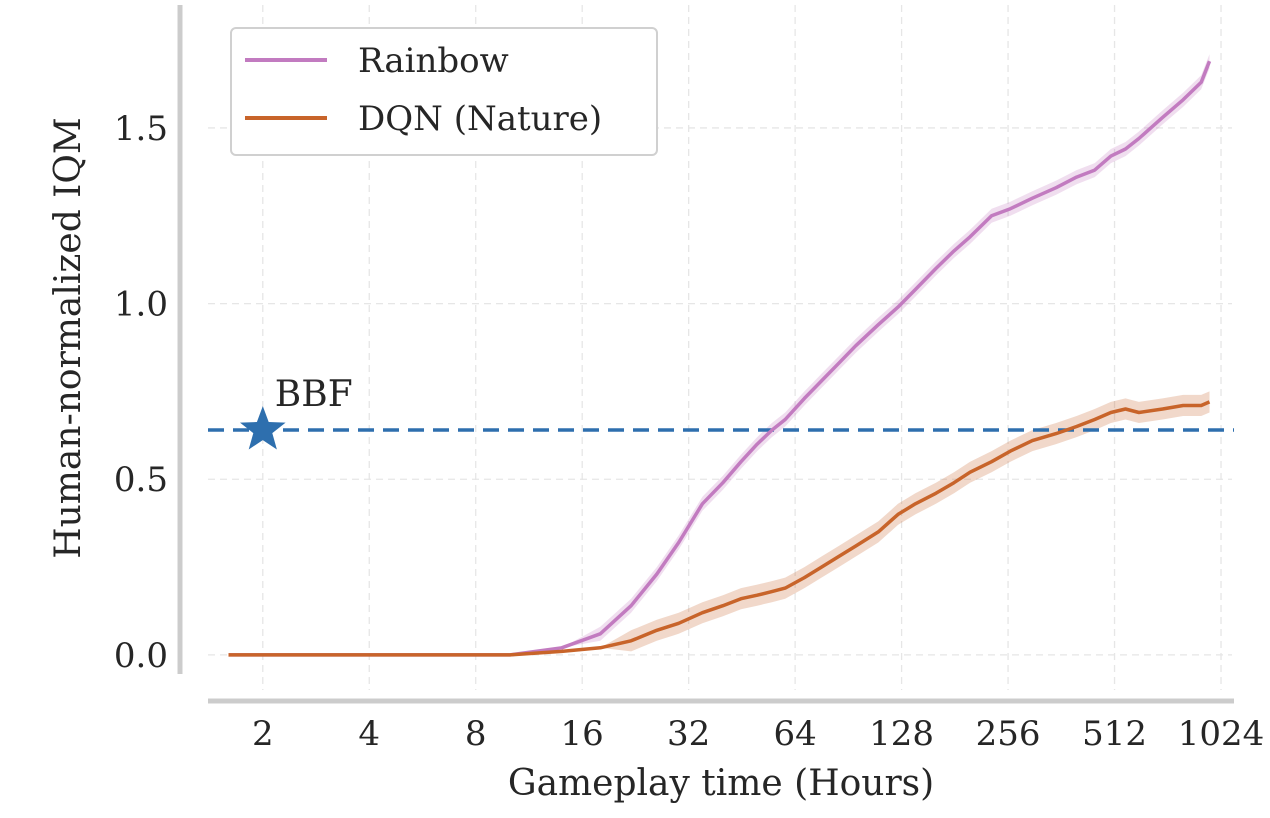 Image resolution: width=1270 pixels, height=818 pixels. I want to click on x-tick-label: 128, so click(901, 734).